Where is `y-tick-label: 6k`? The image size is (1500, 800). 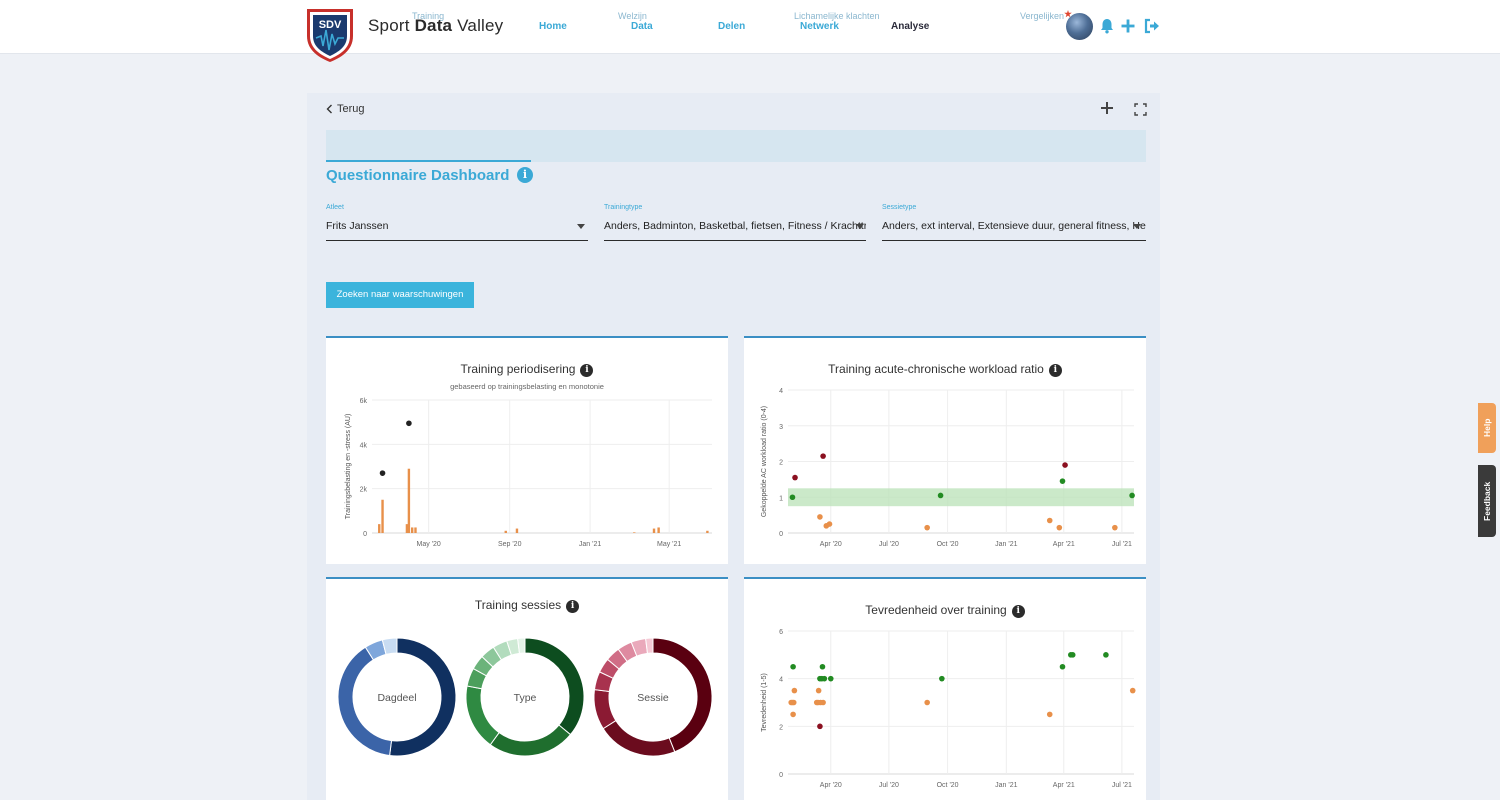 y-tick-label: 6k is located at coordinates (364, 401).